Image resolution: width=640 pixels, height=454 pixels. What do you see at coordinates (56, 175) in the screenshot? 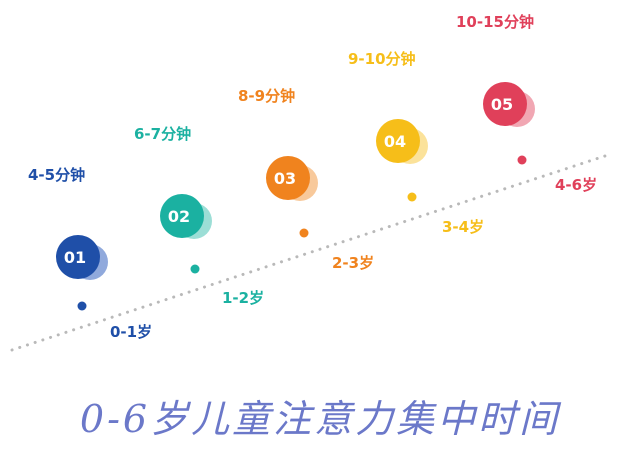
I see `stage-01-duration-label: 4-5分钟` at bounding box center [56, 175].